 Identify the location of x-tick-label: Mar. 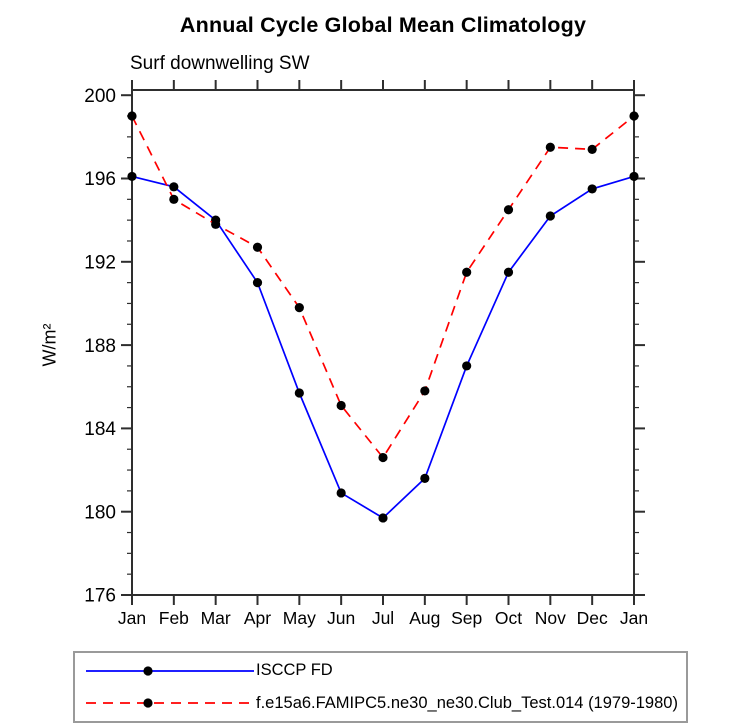
(216, 618).